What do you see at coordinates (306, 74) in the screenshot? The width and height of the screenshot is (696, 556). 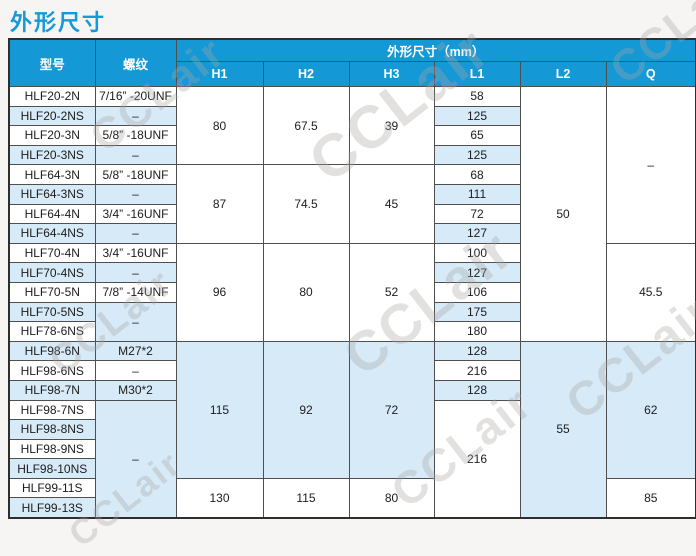 I see `column-header-h2: H2` at bounding box center [306, 74].